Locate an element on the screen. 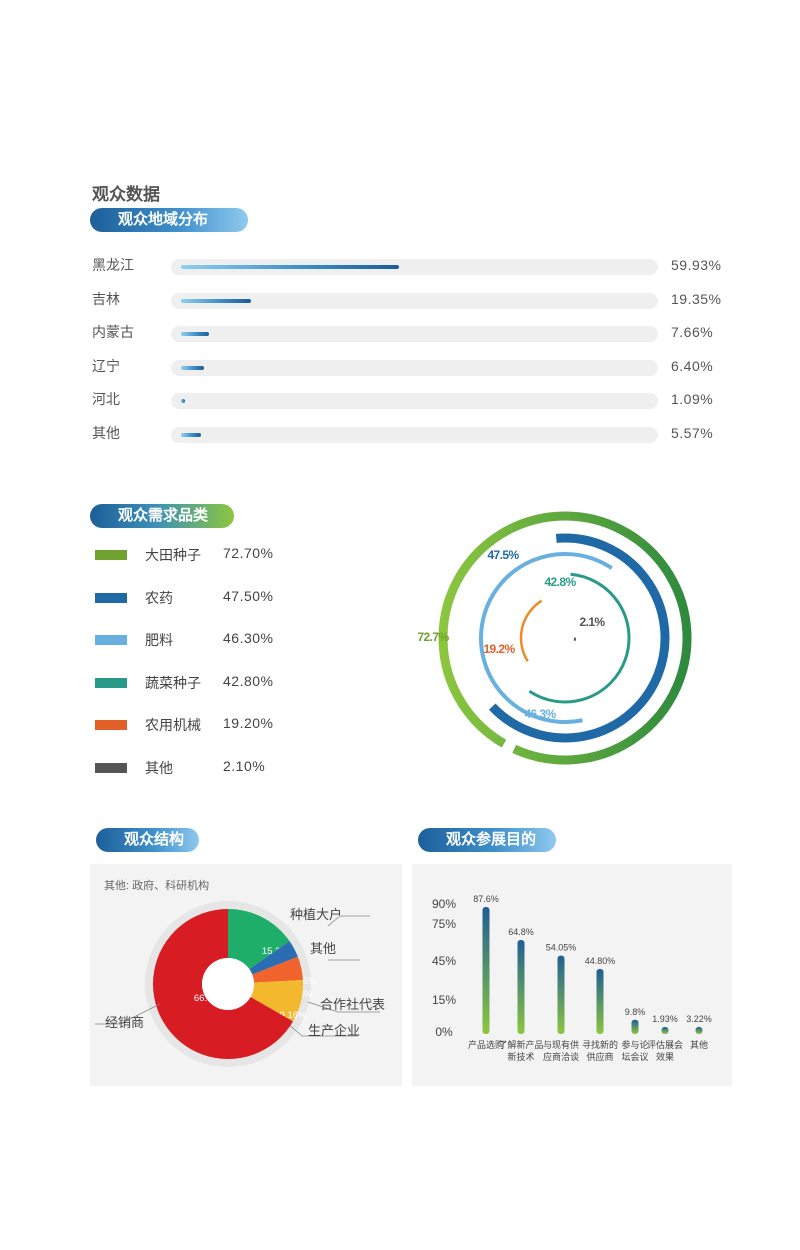 The image size is (800, 1250). legend-value: 19.20% is located at coordinates (248, 723).